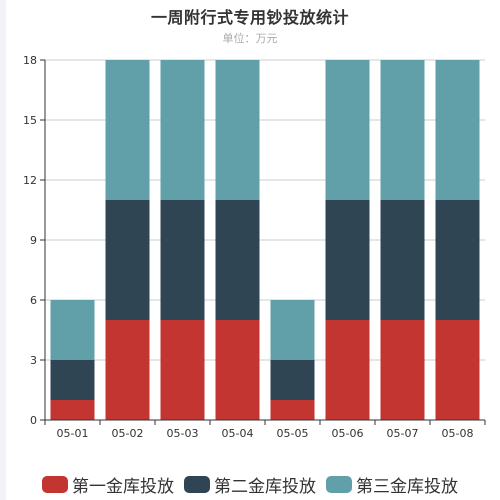 The image size is (500, 500). What do you see at coordinates (123, 487) in the screenshot?
I see `legend-label: 第一金库投放` at bounding box center [123, 487].